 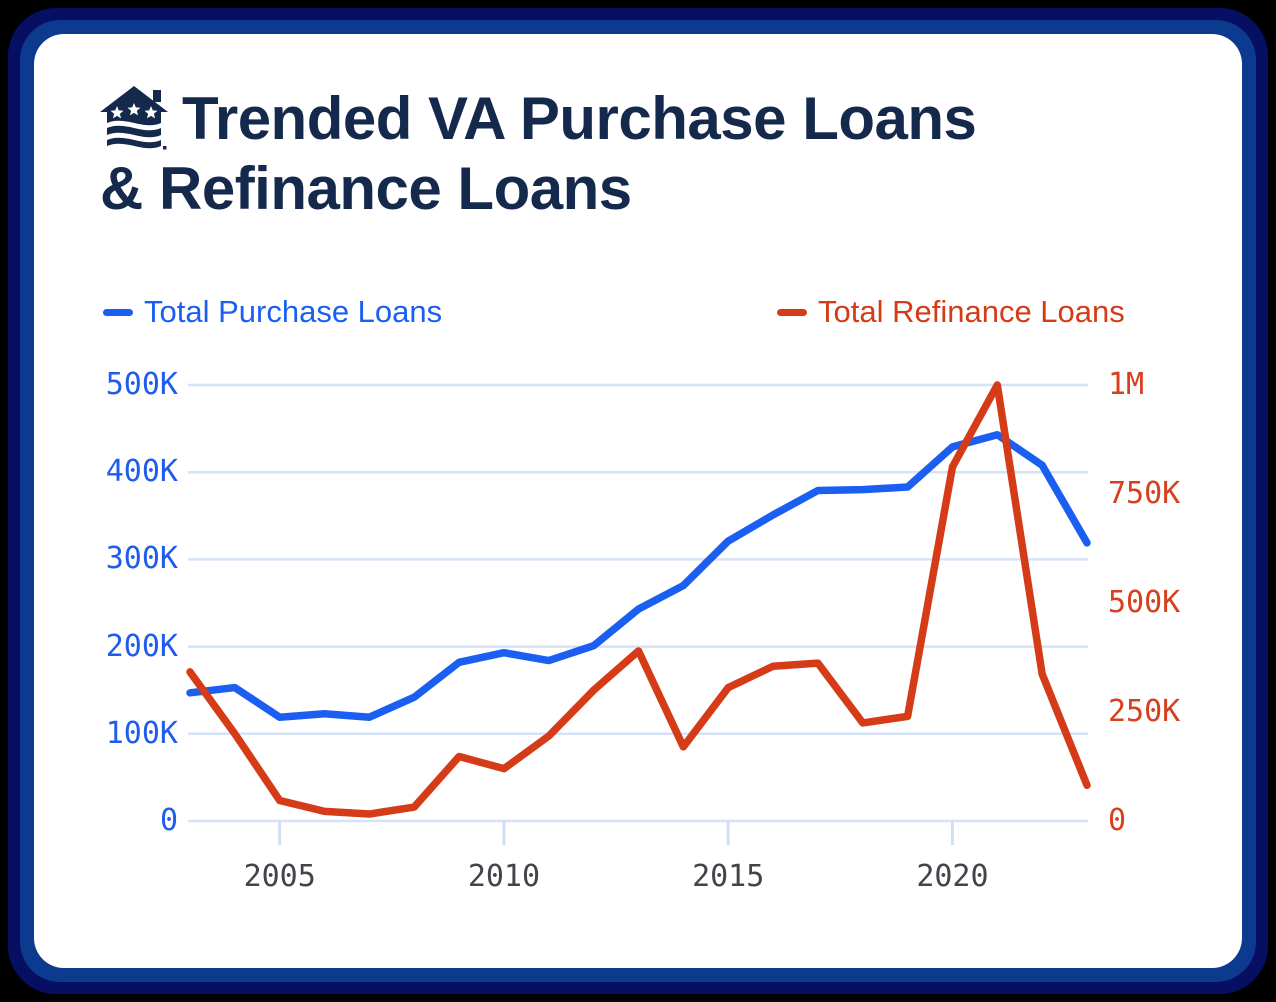 I want to click on page-title-line2: & Refinance Loans, so click(x=366, y=188).